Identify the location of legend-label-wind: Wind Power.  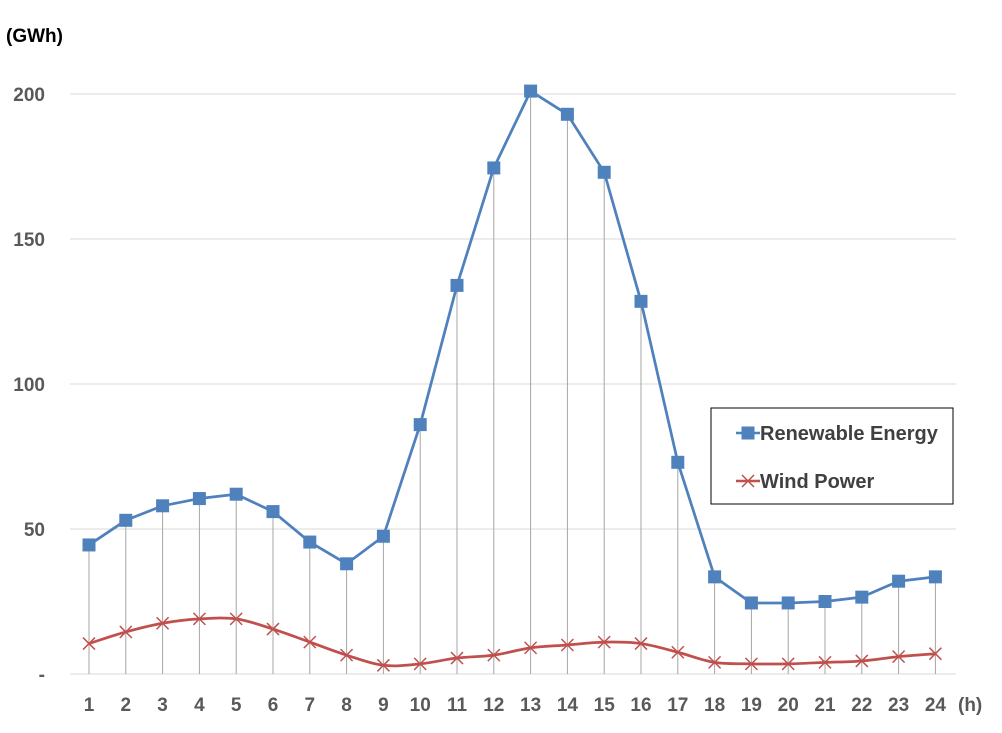
(817, 482).